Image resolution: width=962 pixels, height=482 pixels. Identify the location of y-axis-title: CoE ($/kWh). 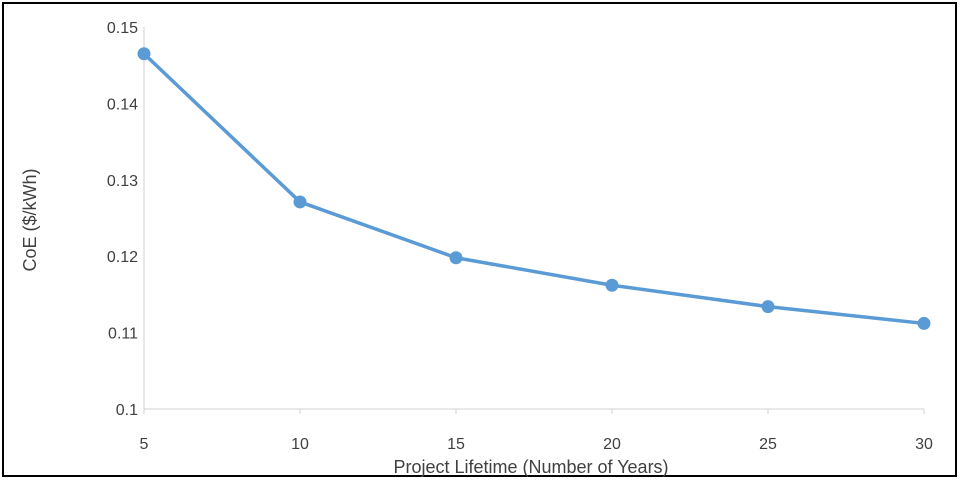
(30, 219).